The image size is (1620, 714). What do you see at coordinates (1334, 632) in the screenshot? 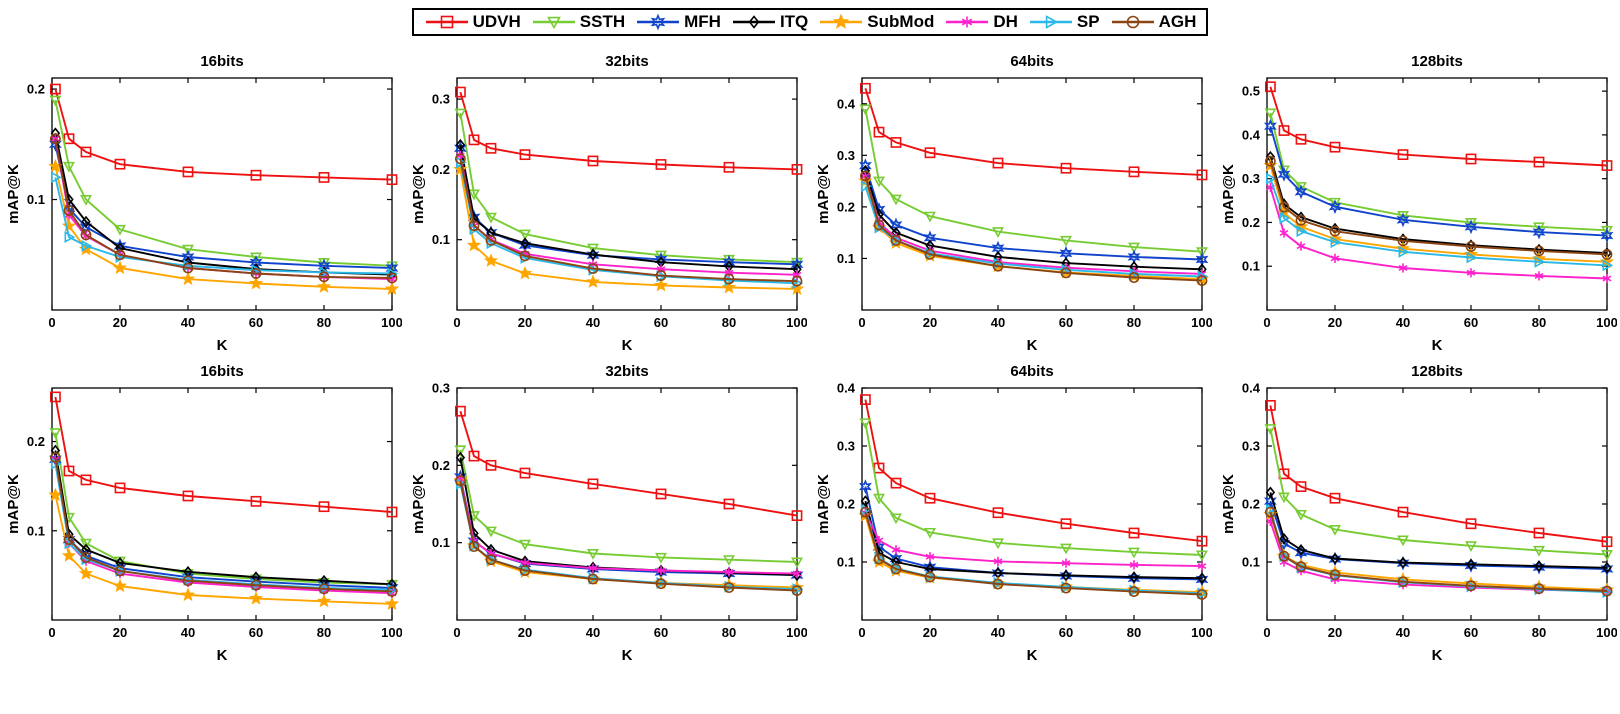
I see `x-tick-label: 20` at bounding box center [1334, 632].